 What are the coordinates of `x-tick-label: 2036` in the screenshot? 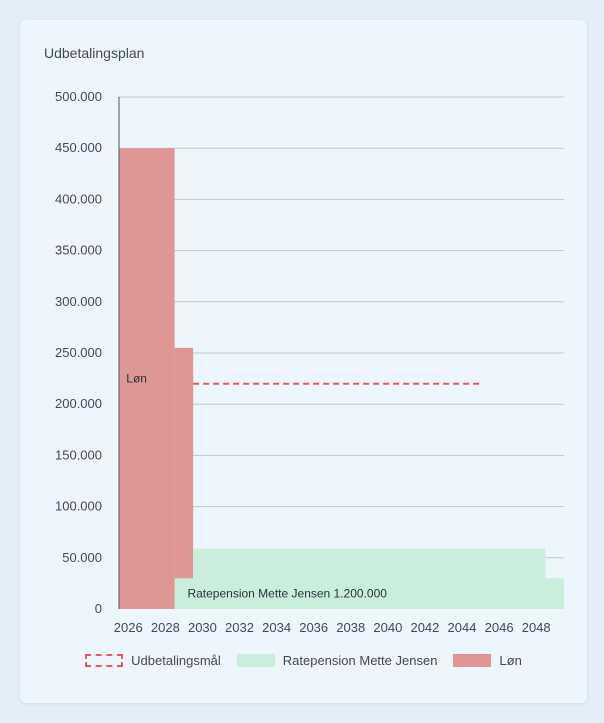 It's located at (313, 627).